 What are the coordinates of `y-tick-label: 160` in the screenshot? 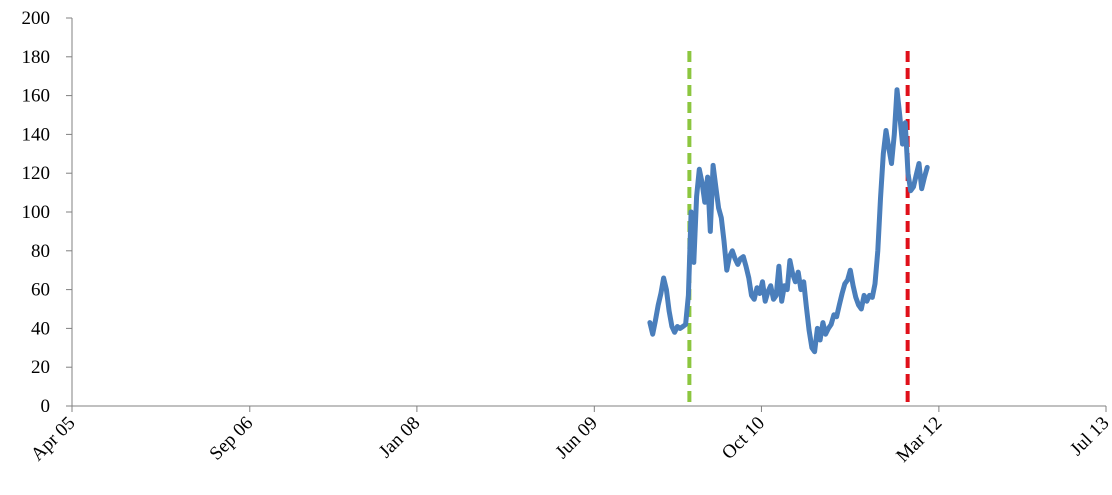 It's located at (36, 96).